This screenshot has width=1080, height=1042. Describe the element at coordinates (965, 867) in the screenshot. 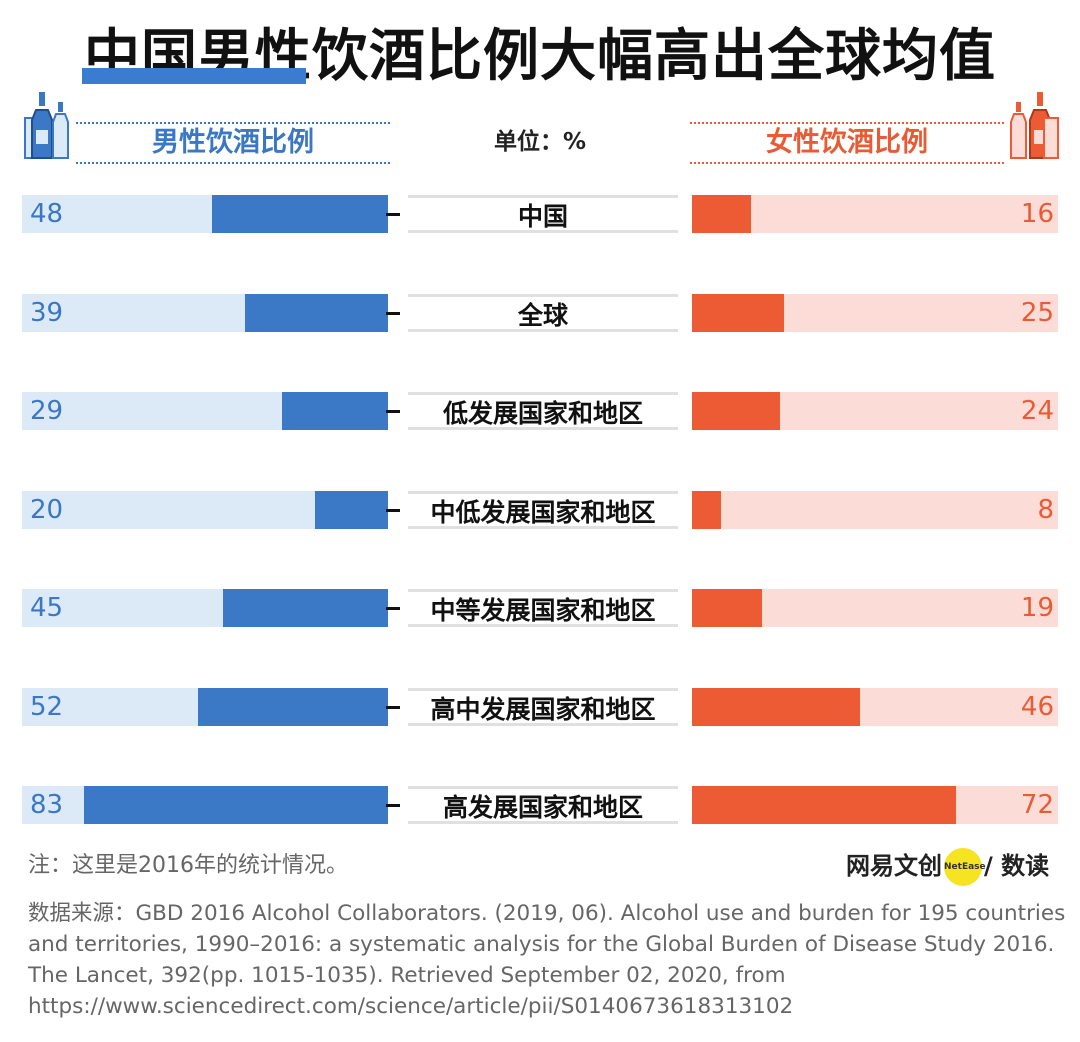

I see `brand-badge: NetEase` at that location.